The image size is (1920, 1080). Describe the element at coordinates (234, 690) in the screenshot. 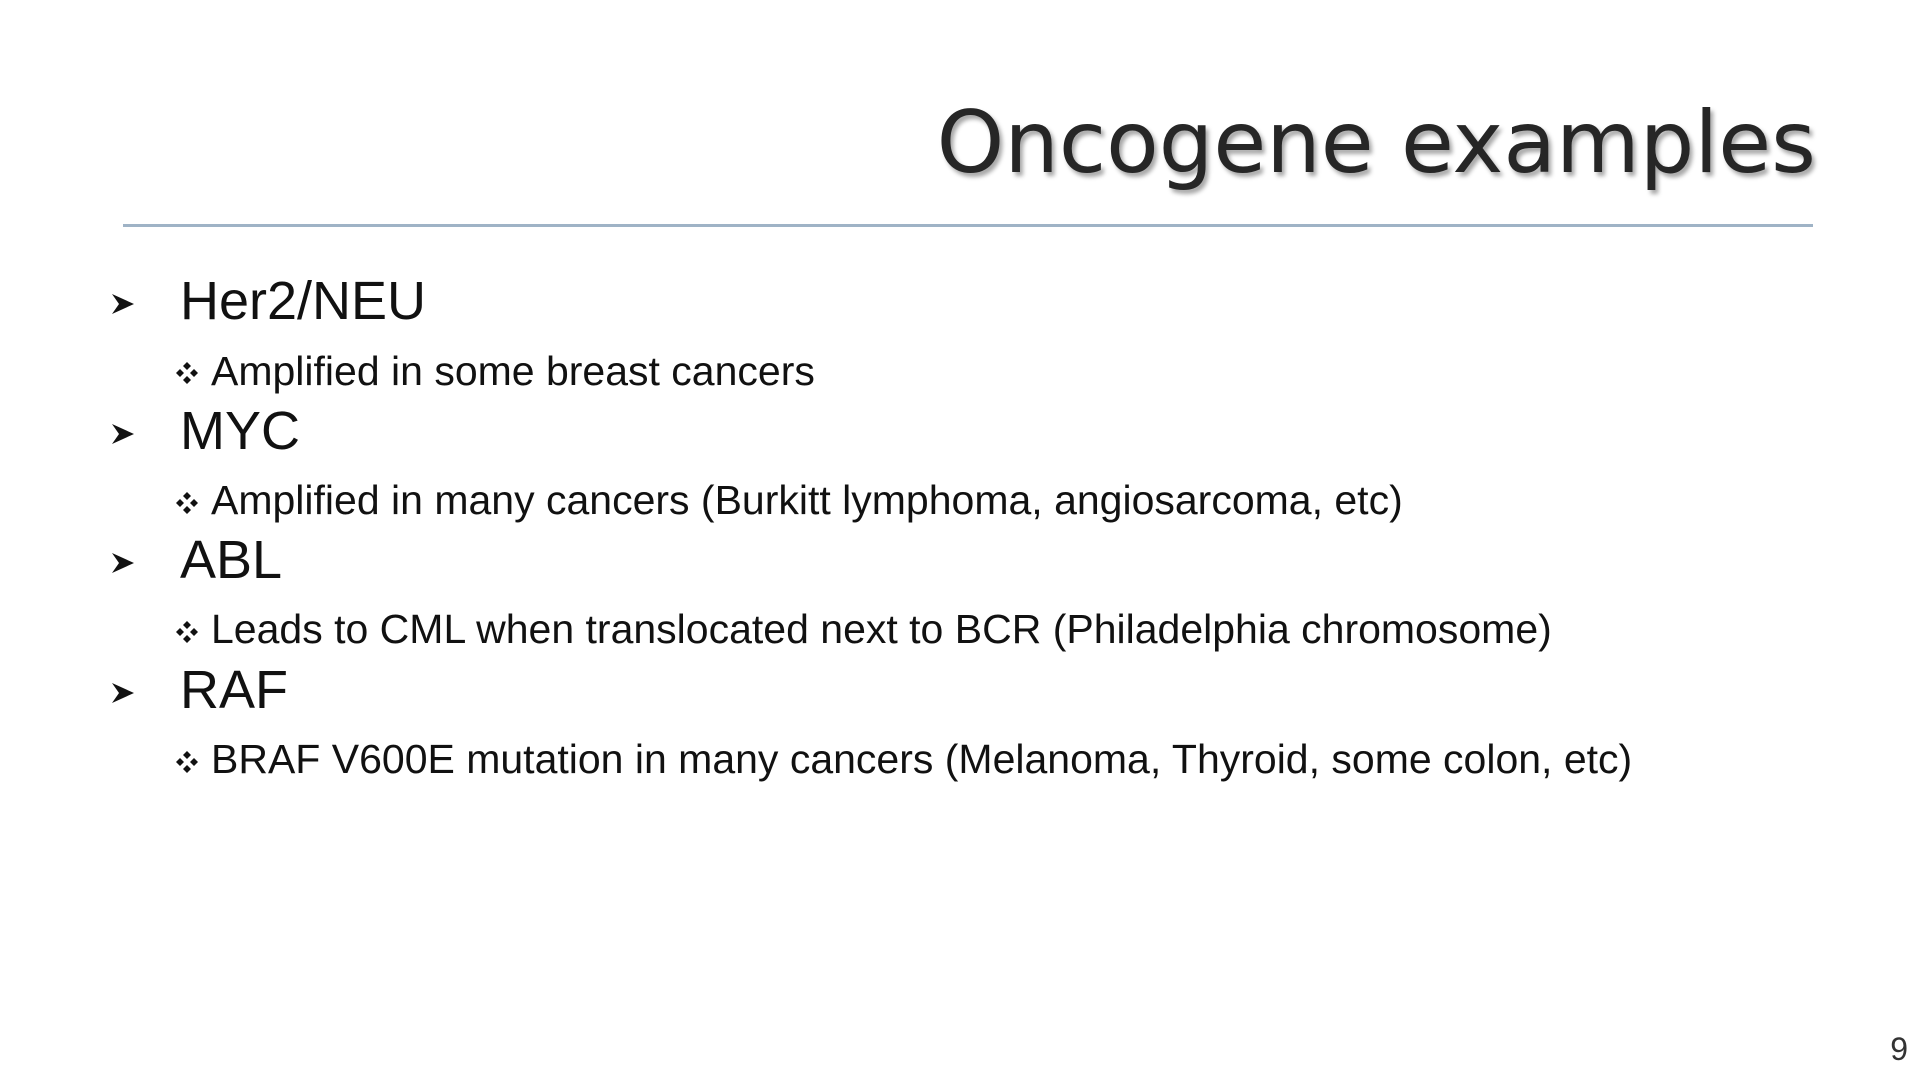

I see `bullet-heading: RAF` at that location.